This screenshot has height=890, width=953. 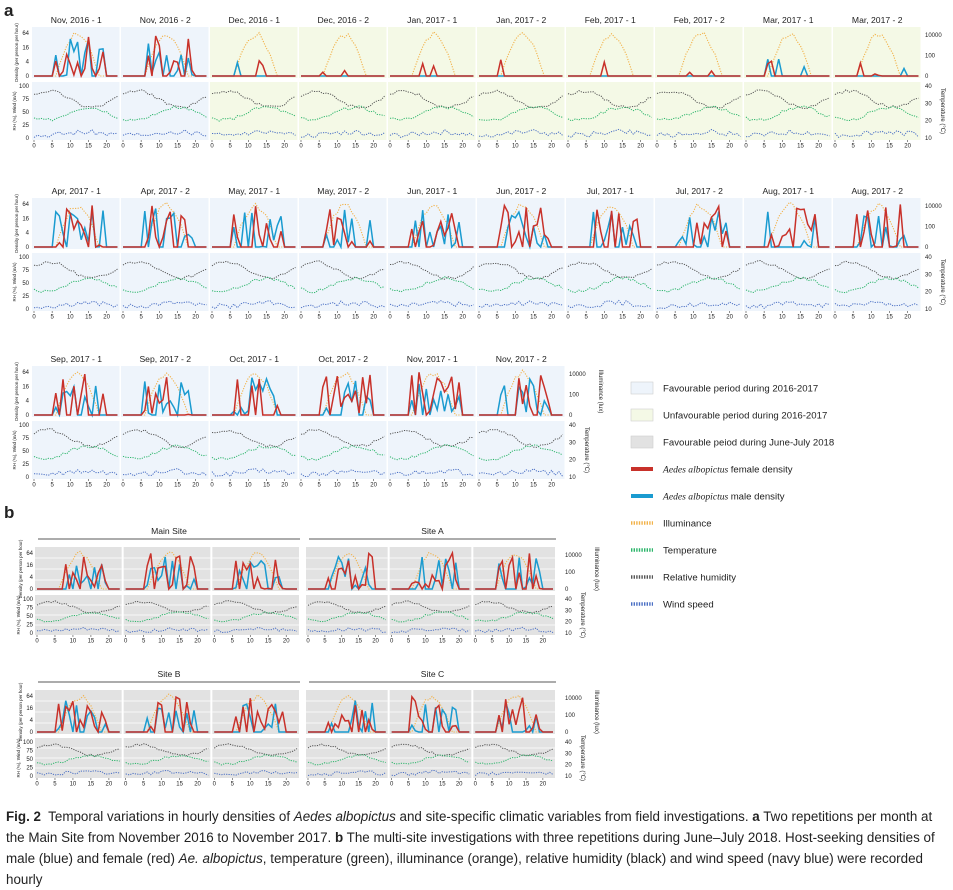 I want to click on period-title: Oct, 2017 - 1, so click(x=254, y=359).